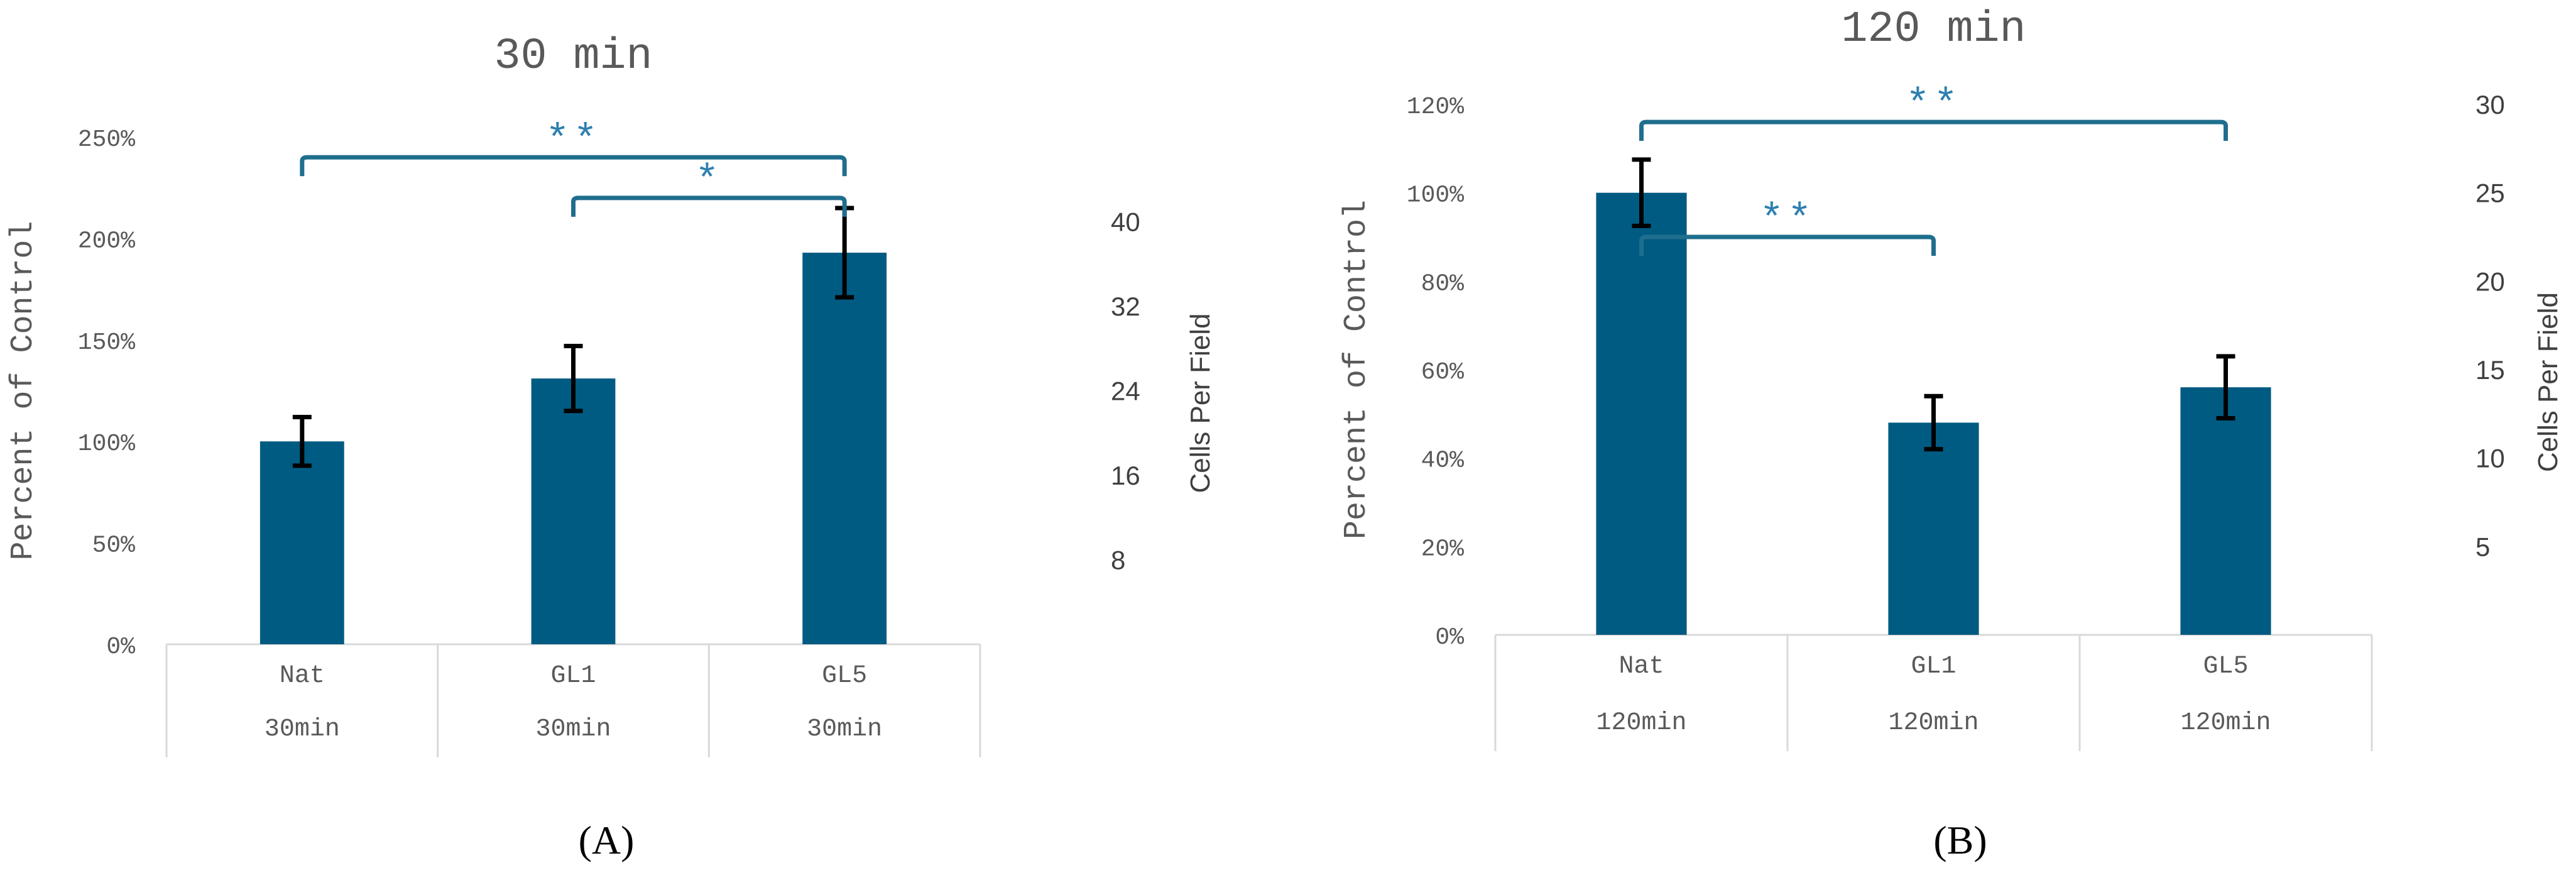 This screenshot has height=880, width=2576. Describe the element at coordinates (2490, 370) in the screenshot. I see `y2-tick-label: 15` at that location.